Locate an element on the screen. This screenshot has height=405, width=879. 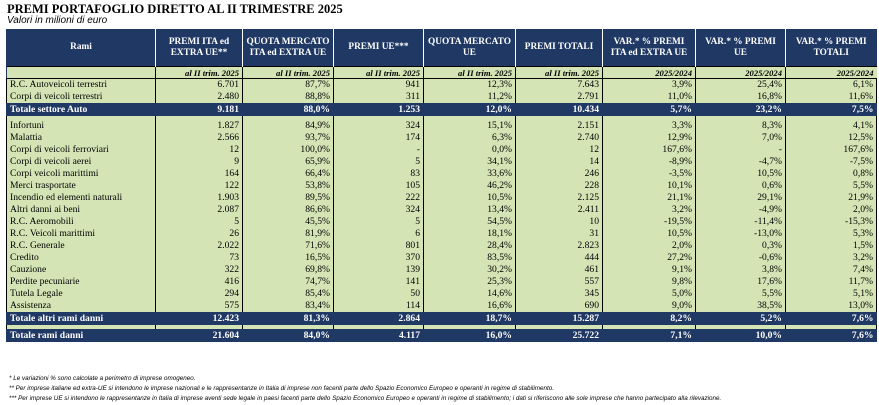
table-cell: 5,2% is located at coordinates (740, 318).